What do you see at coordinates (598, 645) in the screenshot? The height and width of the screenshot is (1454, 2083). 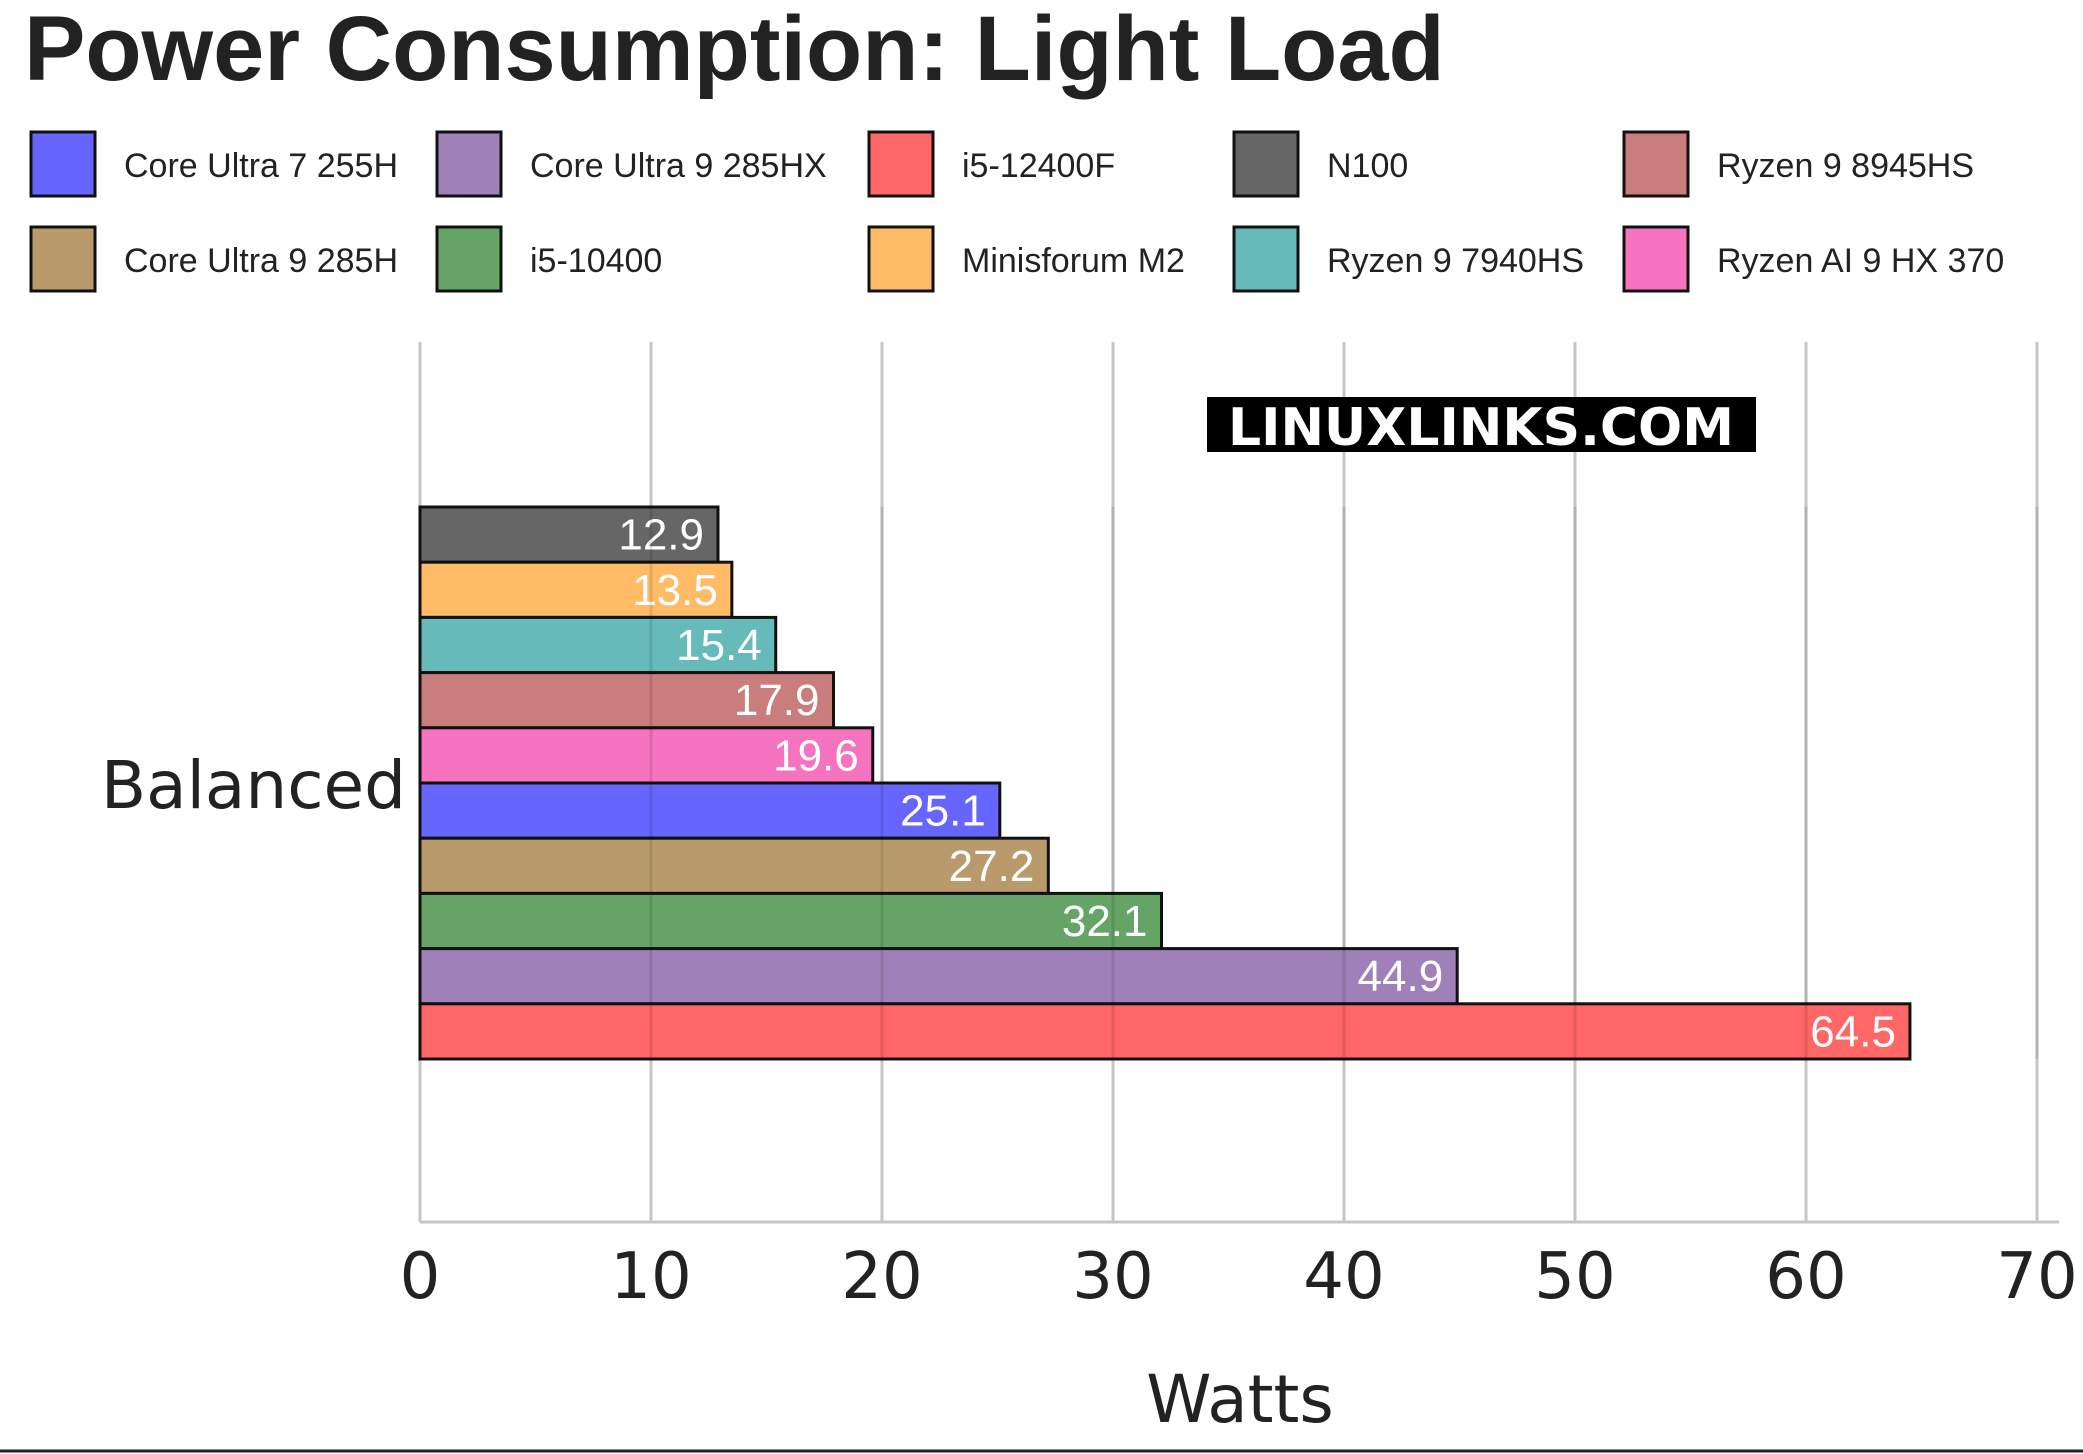 I see `bar-ryzen-9-7940hs` at bounding box center [598, 645].